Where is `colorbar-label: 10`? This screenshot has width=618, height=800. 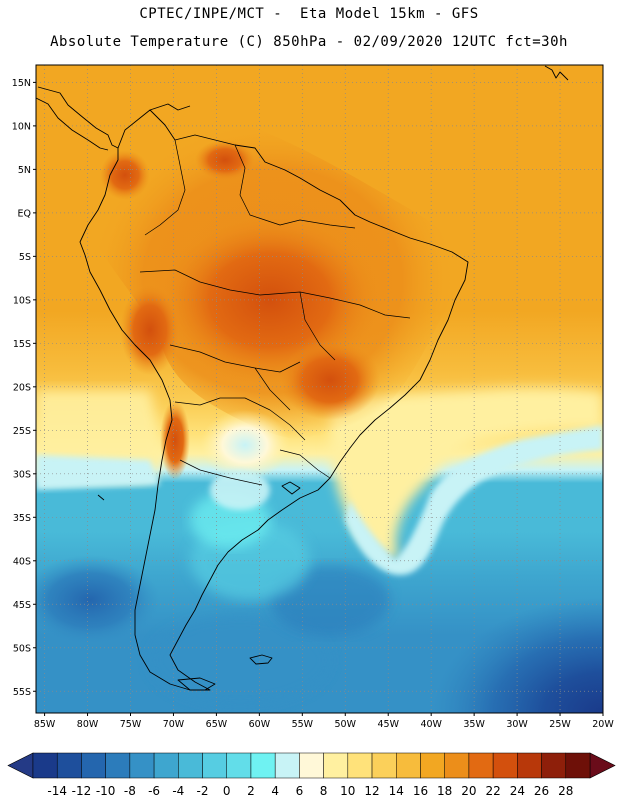
colorbar-label: 10 is located at coordinates (347, 791).